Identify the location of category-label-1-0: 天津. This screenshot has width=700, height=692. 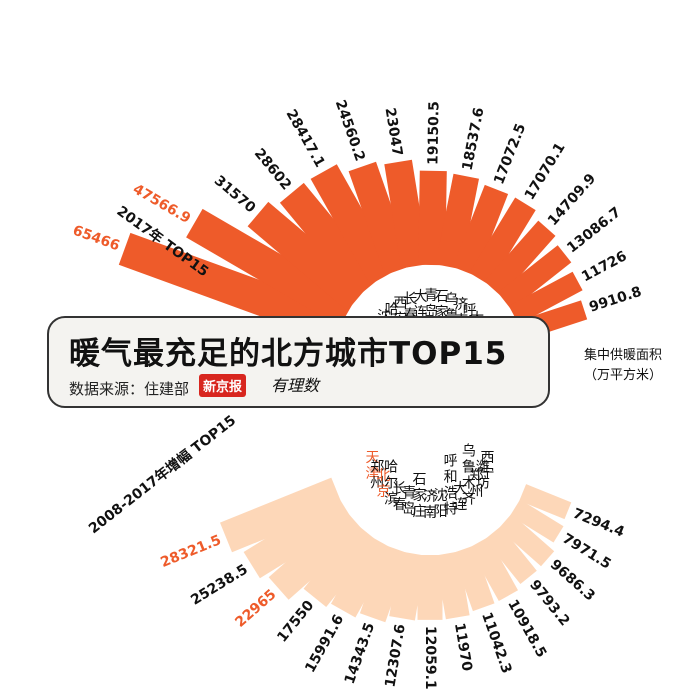
(373, 466).